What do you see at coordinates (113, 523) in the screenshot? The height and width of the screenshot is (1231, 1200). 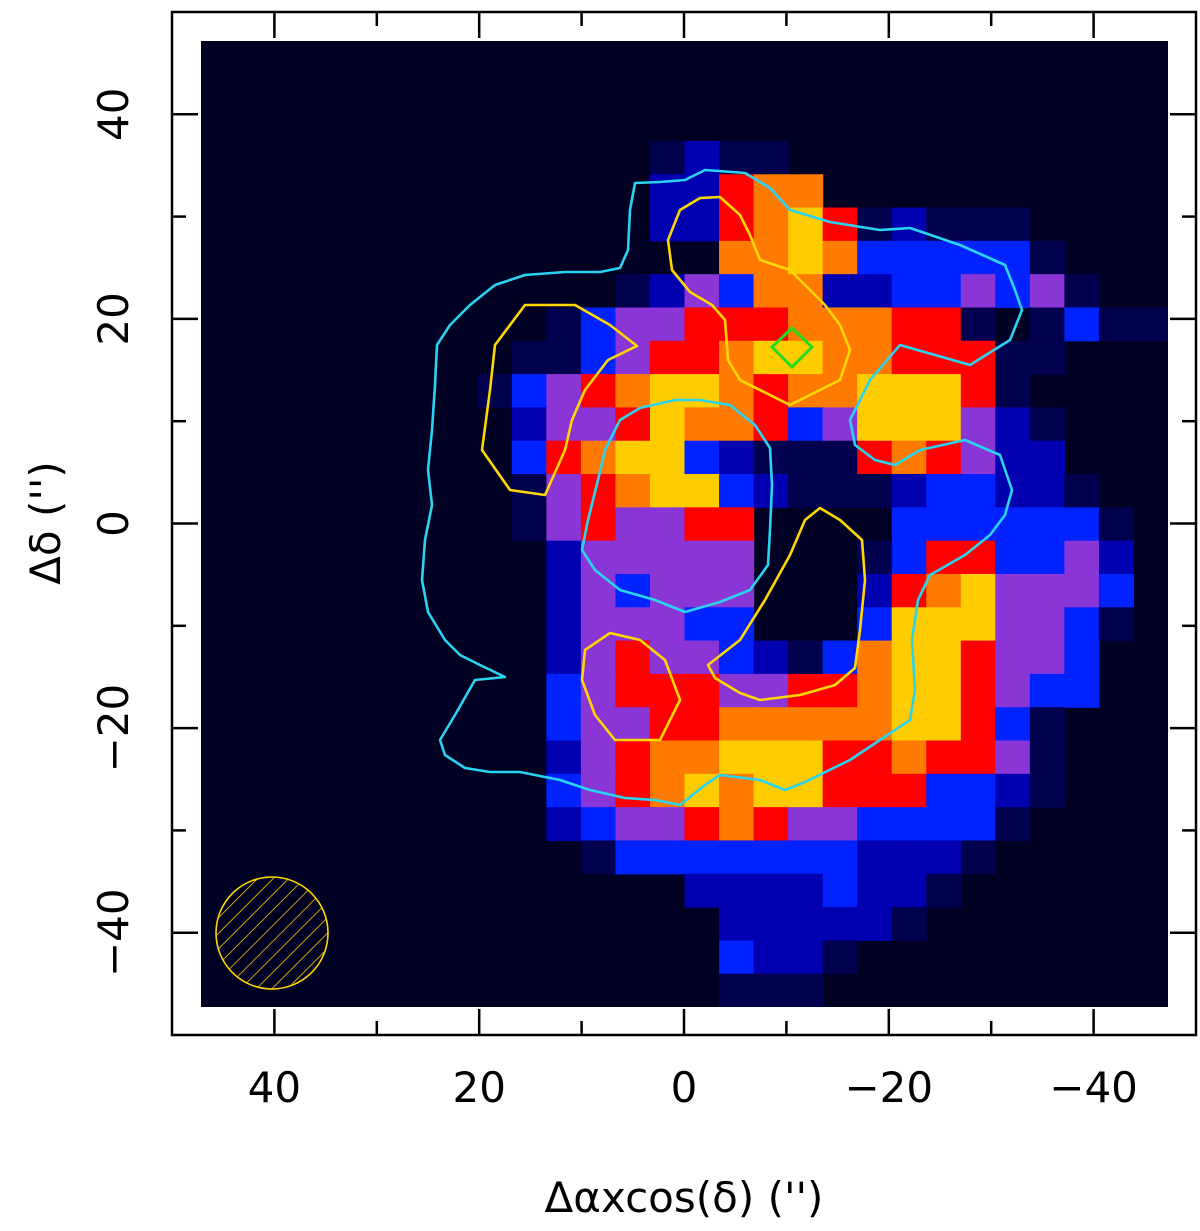 I see `y-tick-label: 0` at bounding box center [113, 523].